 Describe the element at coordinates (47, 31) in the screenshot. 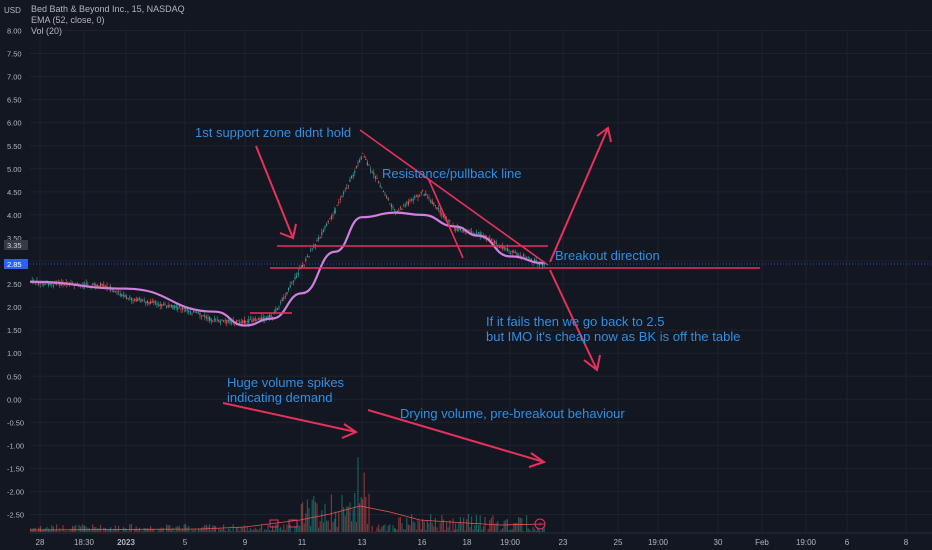

I see `volume-legend: Vol (20)` at that location.